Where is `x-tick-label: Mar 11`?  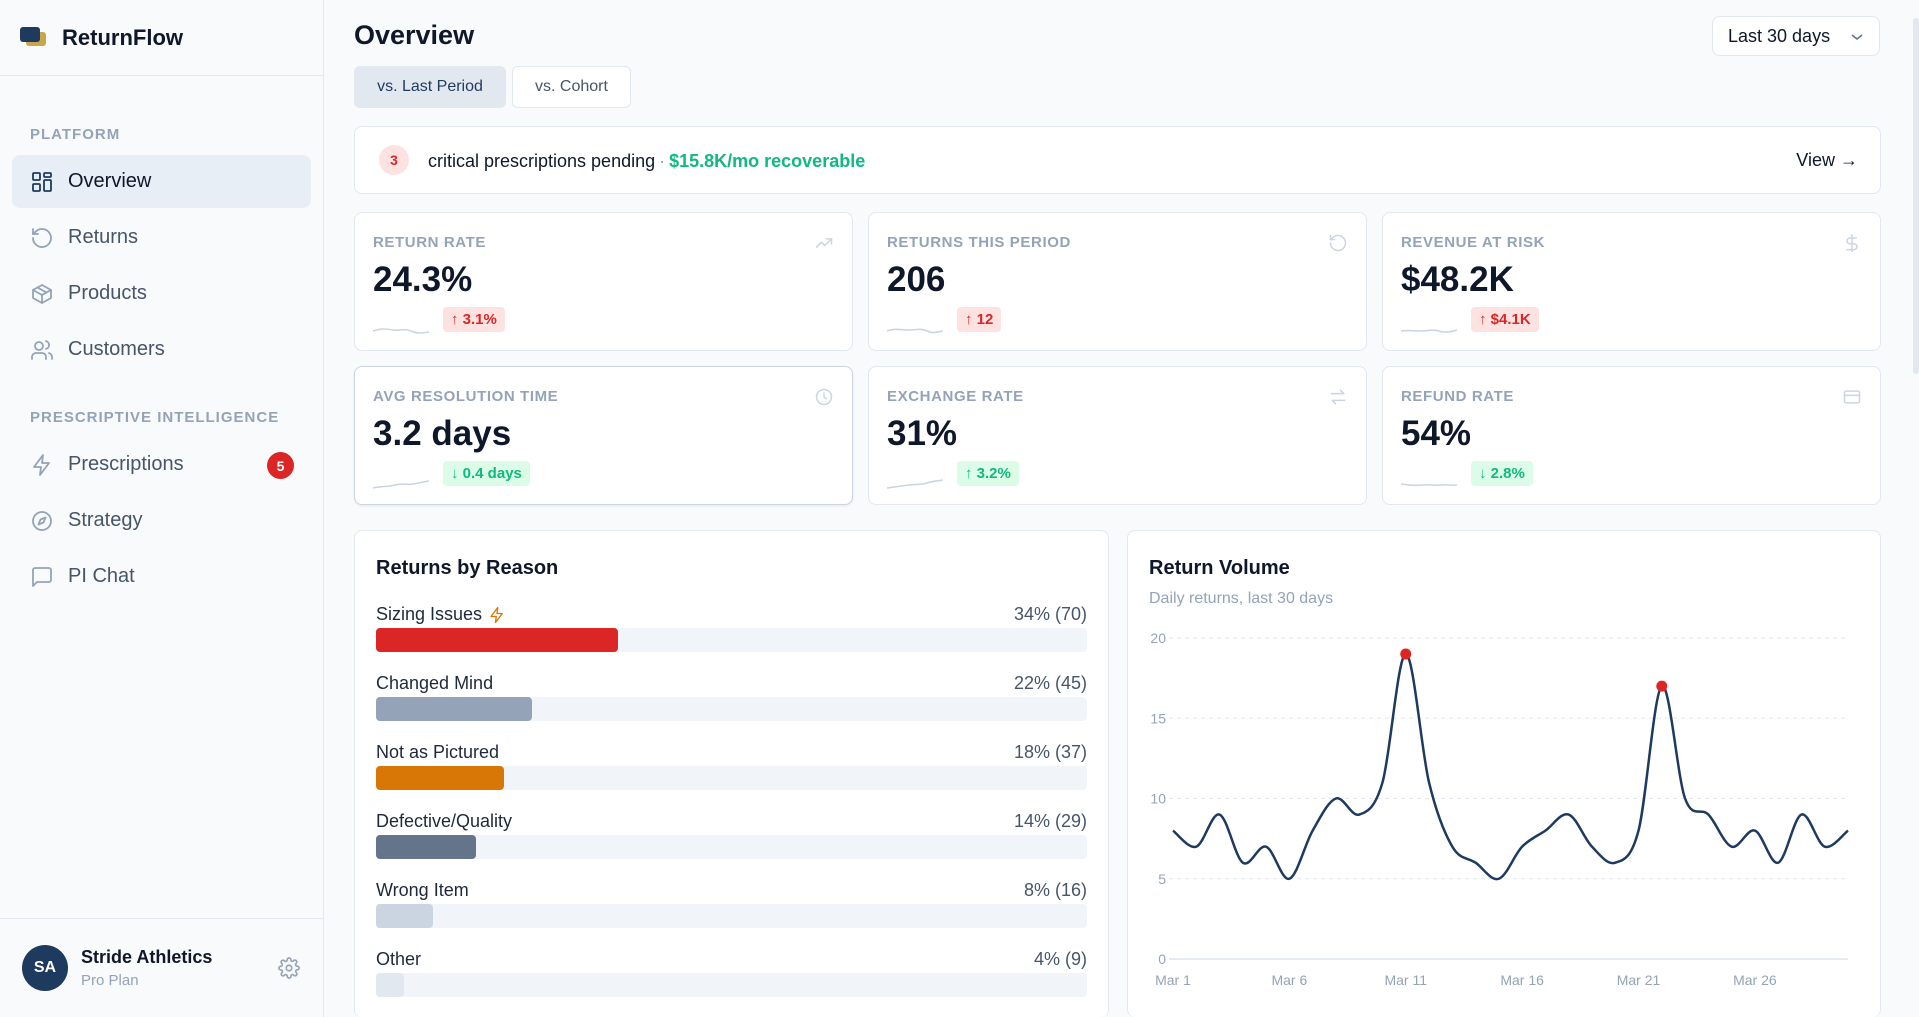
x-tick-label: Mar 11 is located at coordinates (1405, 980).